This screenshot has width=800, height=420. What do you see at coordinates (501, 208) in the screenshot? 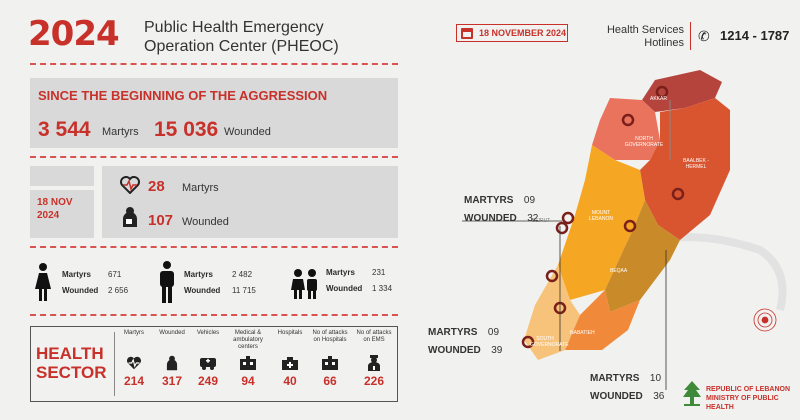
I see `callout-1: MARTYRS 09 WOUNDED 32` at bounding box center [501, 208].